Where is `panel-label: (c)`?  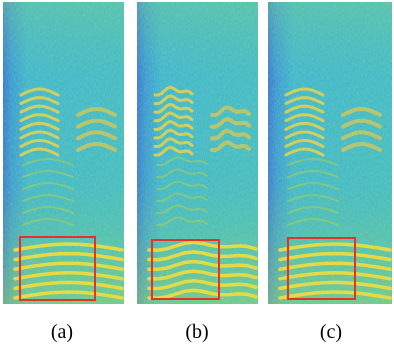
panel-label: (c) is located at coordinates (331, 332).